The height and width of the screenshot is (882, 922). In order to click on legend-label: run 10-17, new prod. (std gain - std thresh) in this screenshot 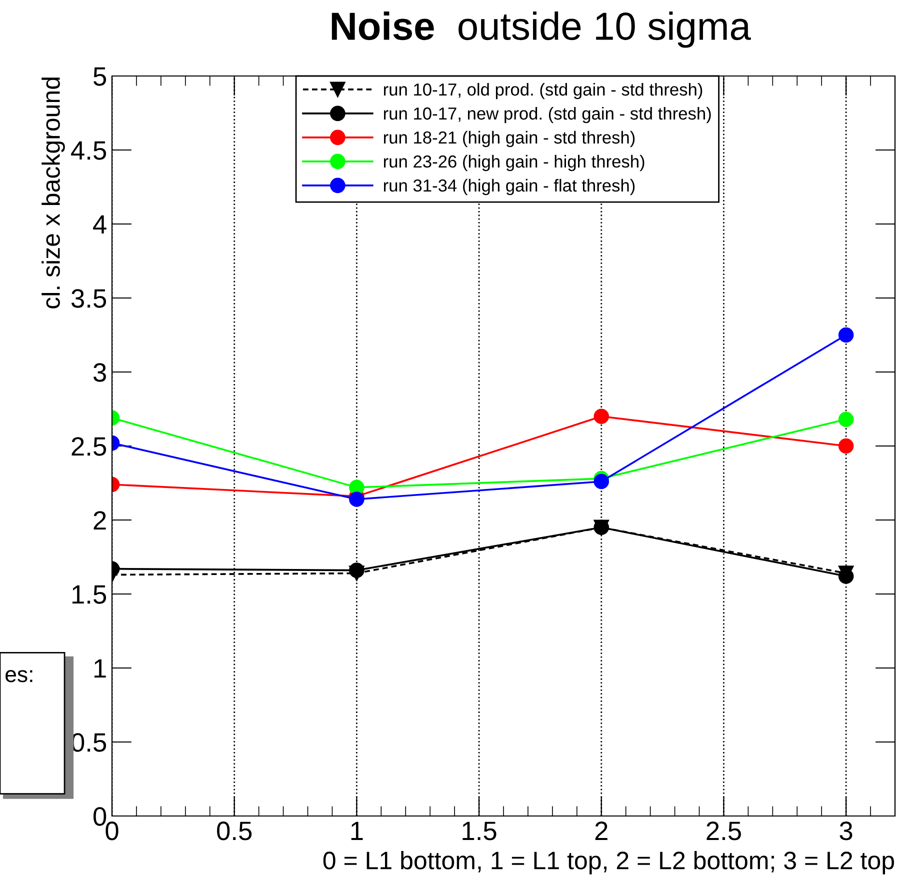, I will do `click(547, 115)`.